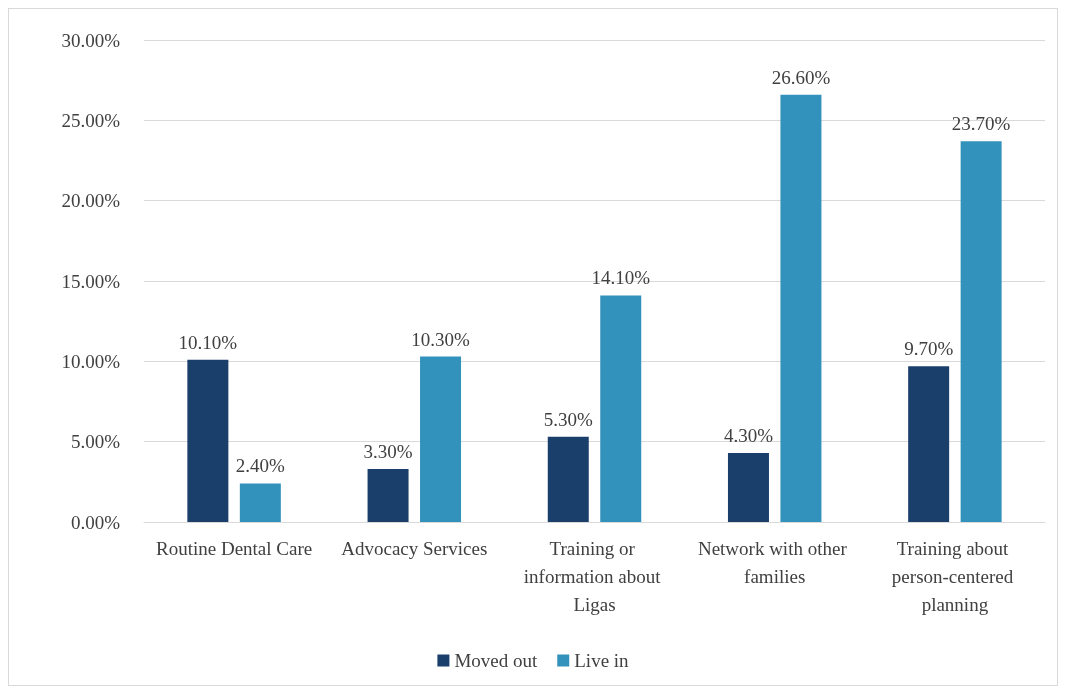 The height and width of the screenshot is (694, 1066). Describe the element at coordinates (260, 466) in the screenshot. I see `data-label: 2.40%` at that location.